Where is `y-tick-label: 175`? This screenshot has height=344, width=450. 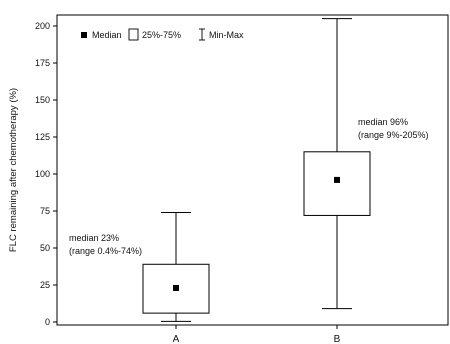
y-tick-label: 175 is located at coordinates (42, 63).